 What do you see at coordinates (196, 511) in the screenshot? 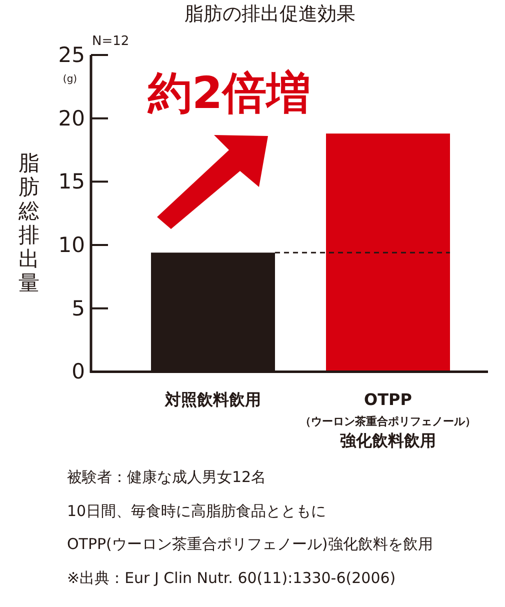
I see `text: 10日間、毎食時に高脂肪食品とともに` at bounding box center [196, 511].